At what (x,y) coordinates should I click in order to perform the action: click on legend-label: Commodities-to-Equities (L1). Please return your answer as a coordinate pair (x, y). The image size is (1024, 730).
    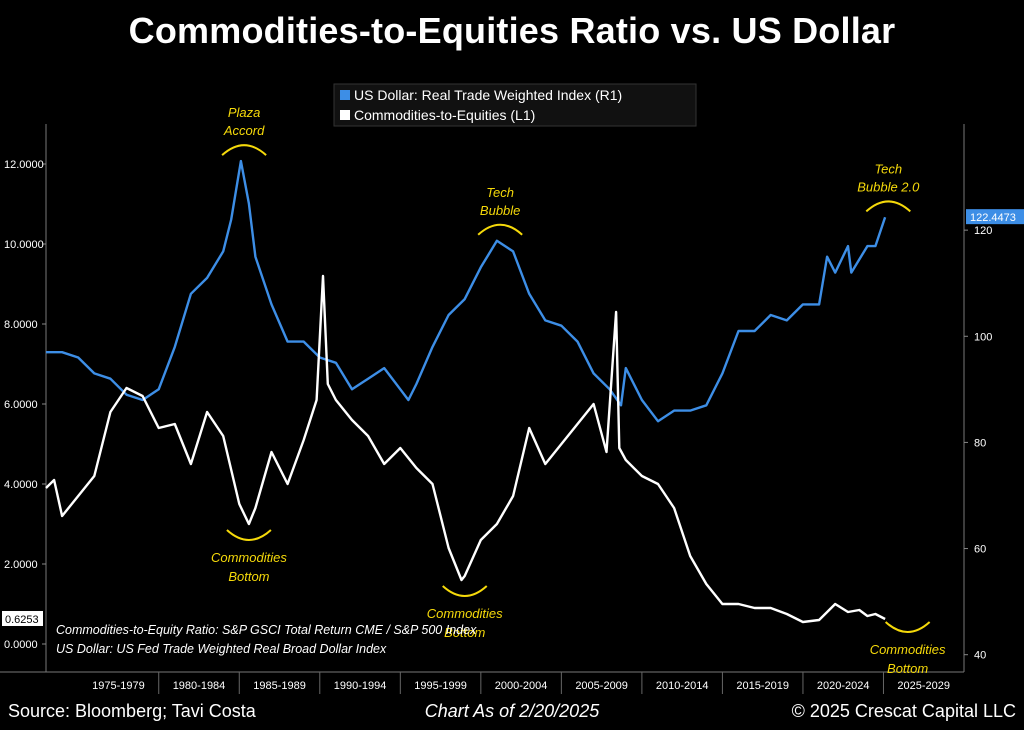
    Looking at the image, I should click on (444, 115).